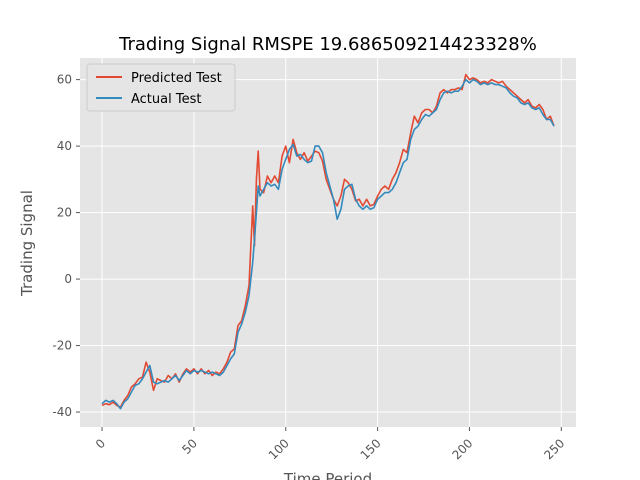  Describe the element at coordinates (327, 44) in the screenshot. I see `chart-title: Trading Signal RMSPE 19.686509214423328%` at that location.